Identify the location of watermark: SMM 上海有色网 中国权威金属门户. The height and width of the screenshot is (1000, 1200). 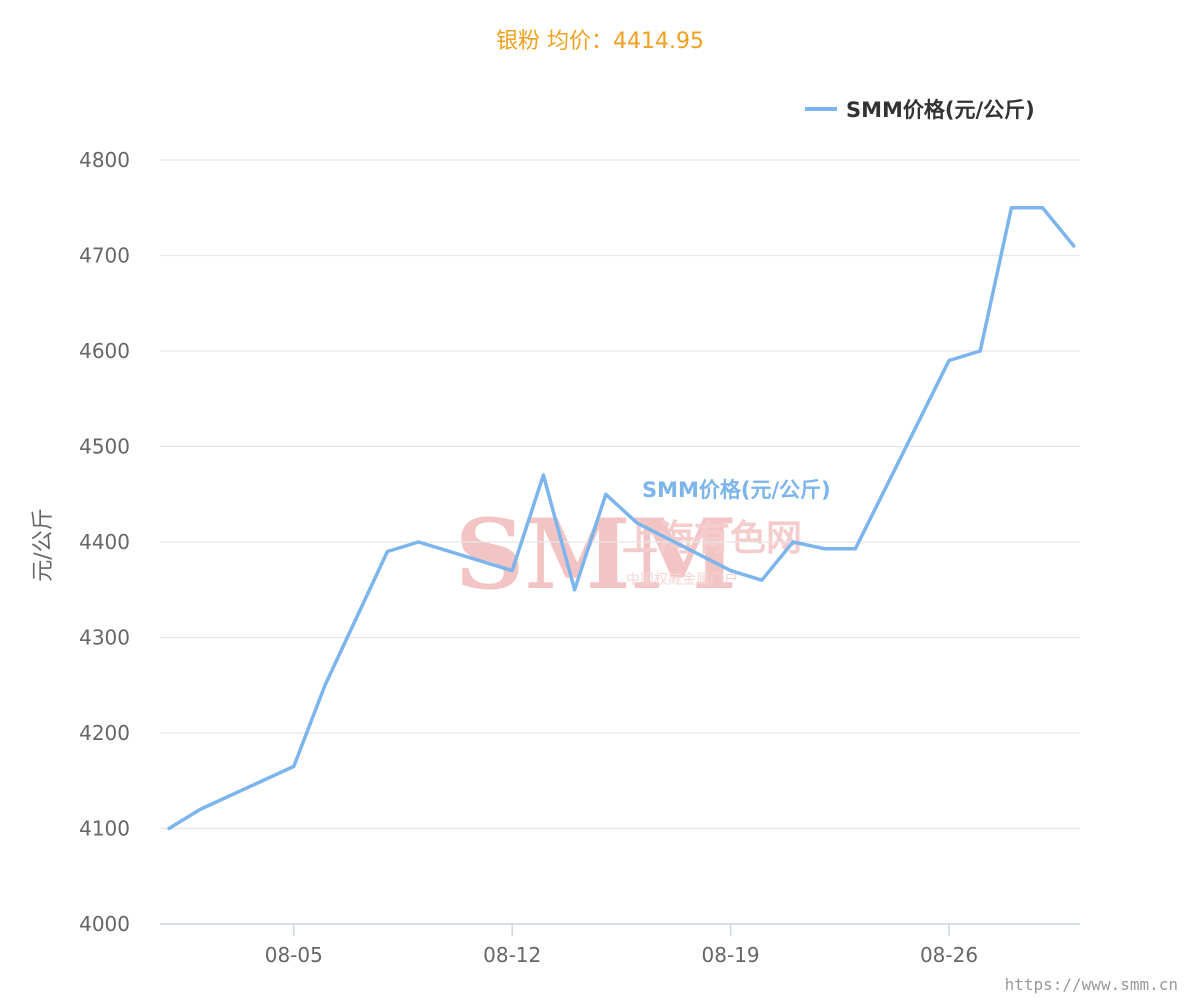
(628, 554).